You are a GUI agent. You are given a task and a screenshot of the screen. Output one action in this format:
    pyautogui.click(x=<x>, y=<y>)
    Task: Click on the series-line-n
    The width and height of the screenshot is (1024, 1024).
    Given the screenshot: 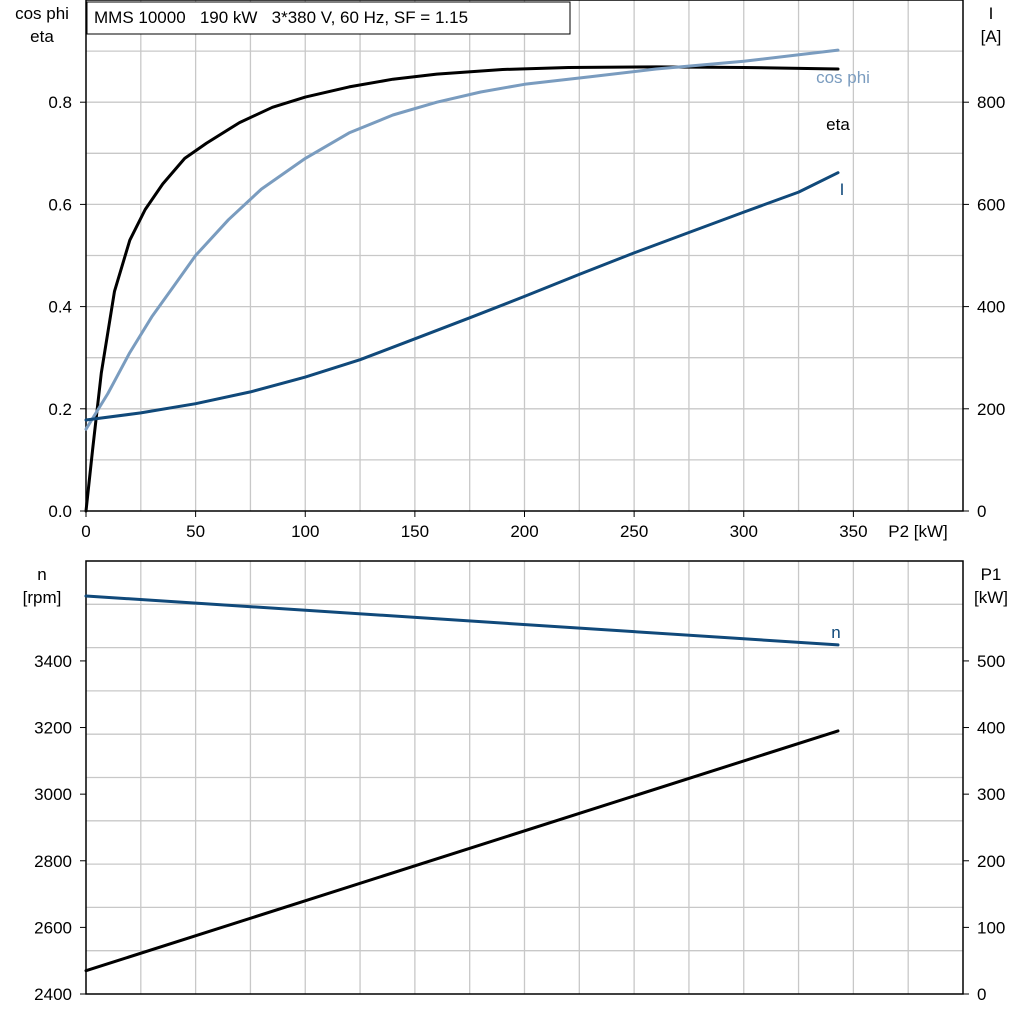 What is the action you would take?
    pyautogui.click(x=462, y=620)
    